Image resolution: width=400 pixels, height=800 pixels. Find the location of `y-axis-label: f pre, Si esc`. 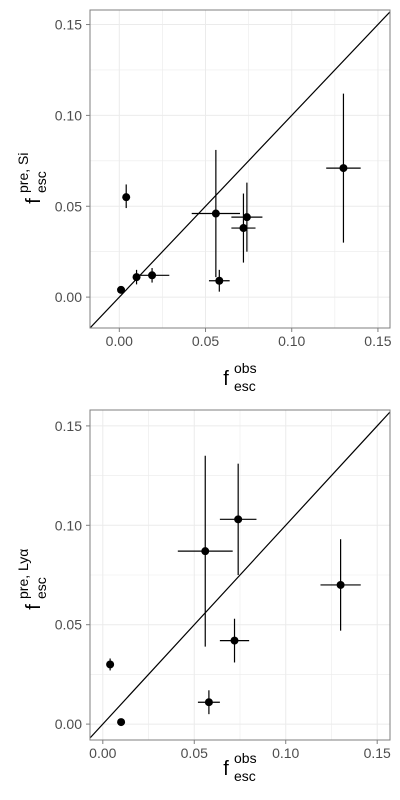

y-axis-label: f pre, Si esc is located at coordinates (32, 178).